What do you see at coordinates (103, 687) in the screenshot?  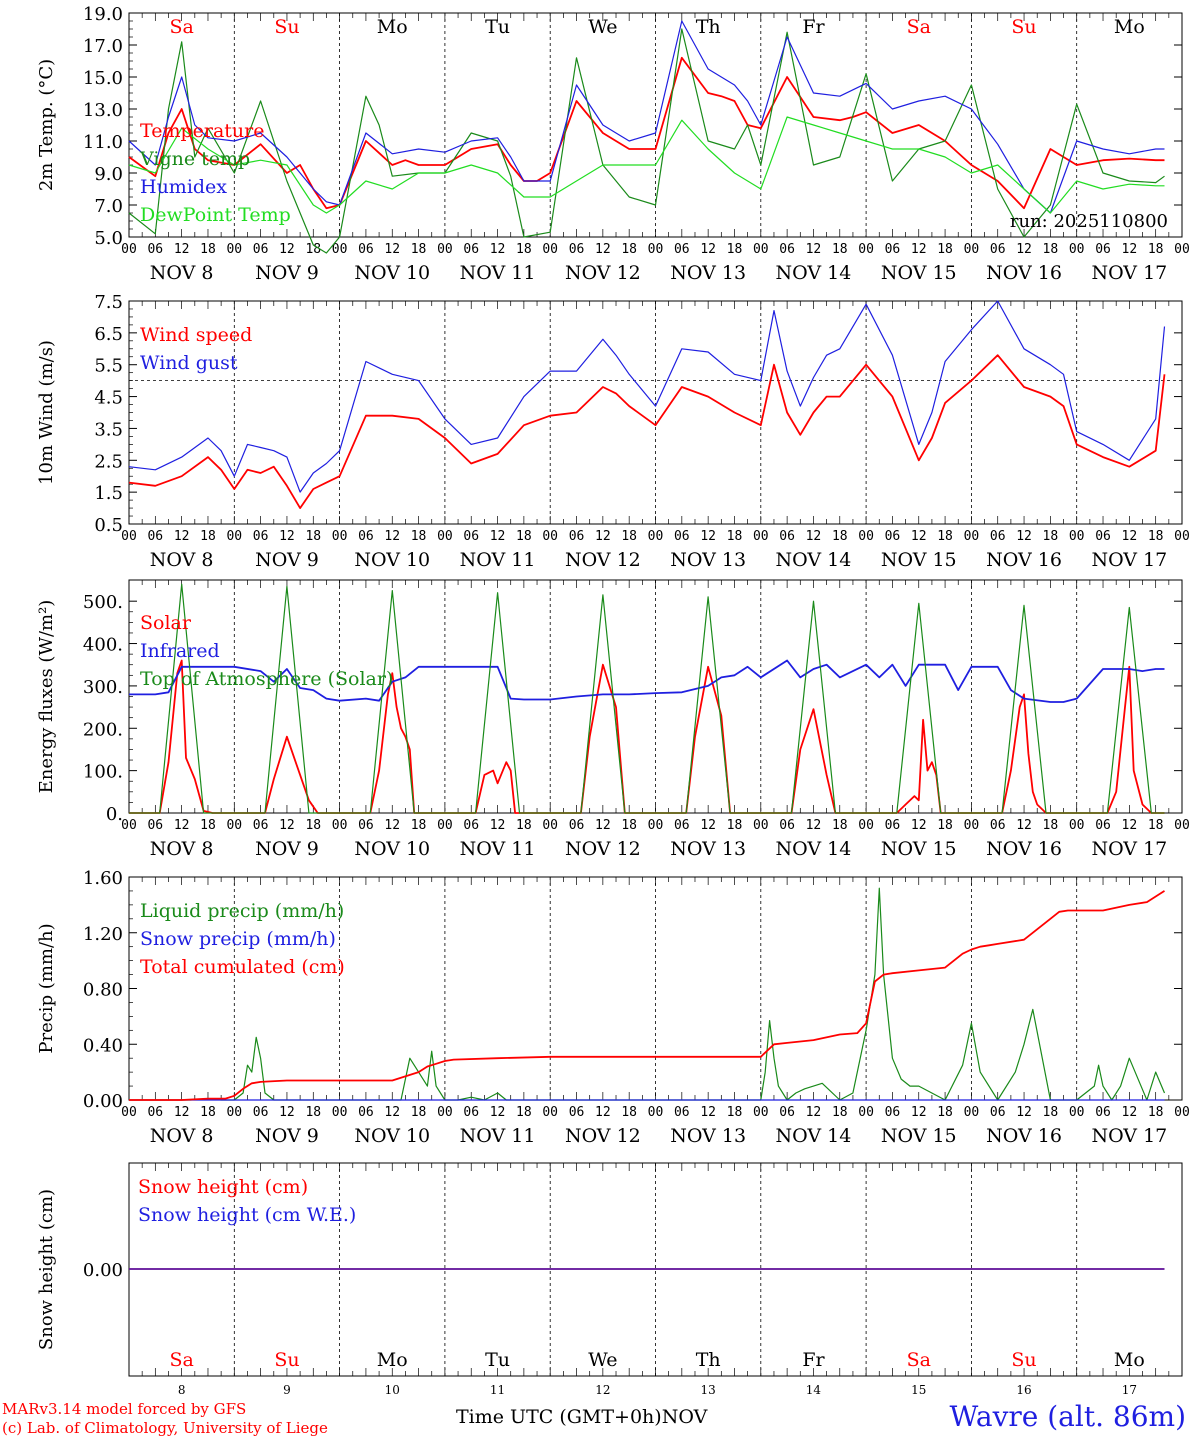 I see `y-tick-label: 300.` at bounding box center [103, 687].